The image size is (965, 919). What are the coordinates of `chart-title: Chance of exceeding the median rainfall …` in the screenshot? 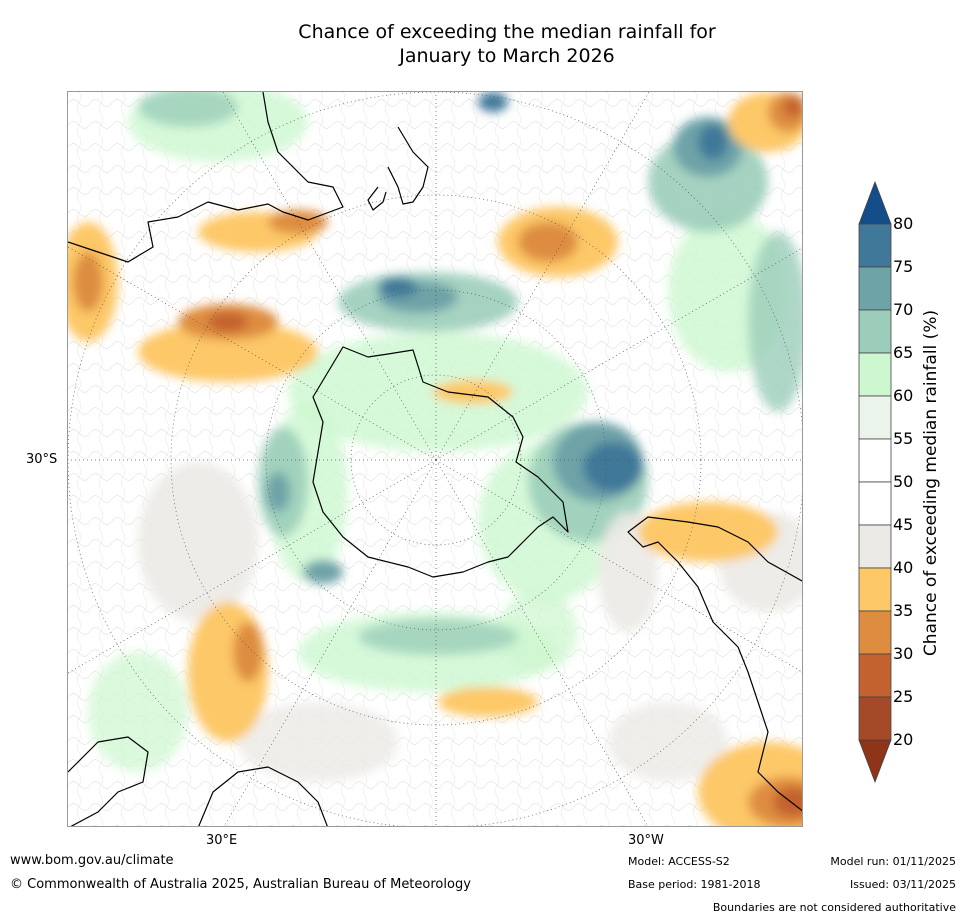 It's located at (482, 44).